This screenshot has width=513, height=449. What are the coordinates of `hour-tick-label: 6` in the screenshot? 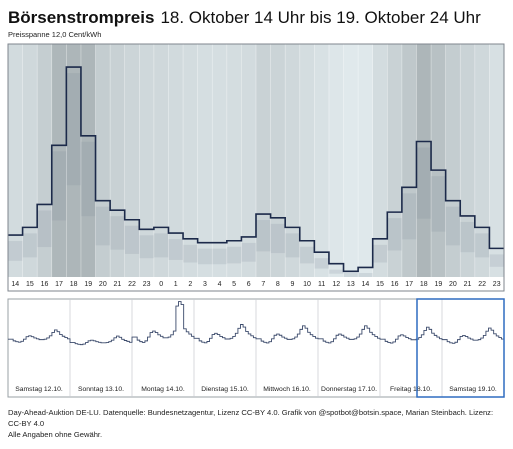 It's located at (249, 284).